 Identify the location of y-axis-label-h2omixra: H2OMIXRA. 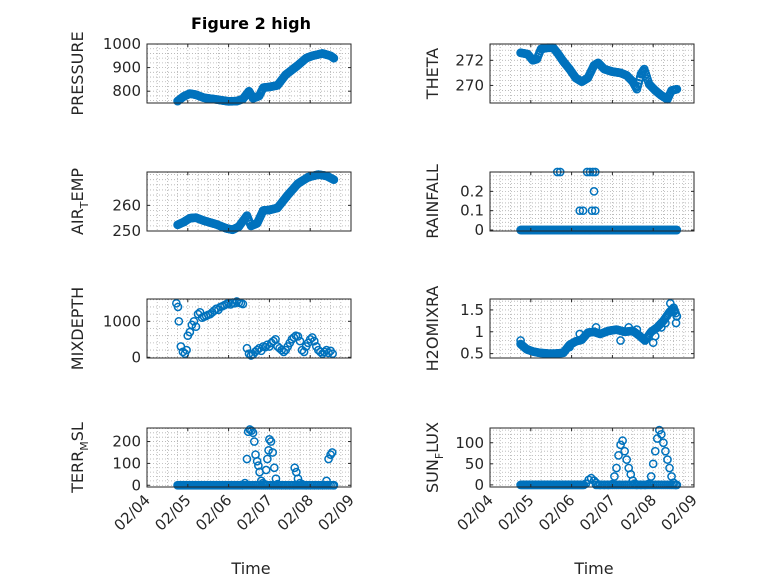
(432, 329).